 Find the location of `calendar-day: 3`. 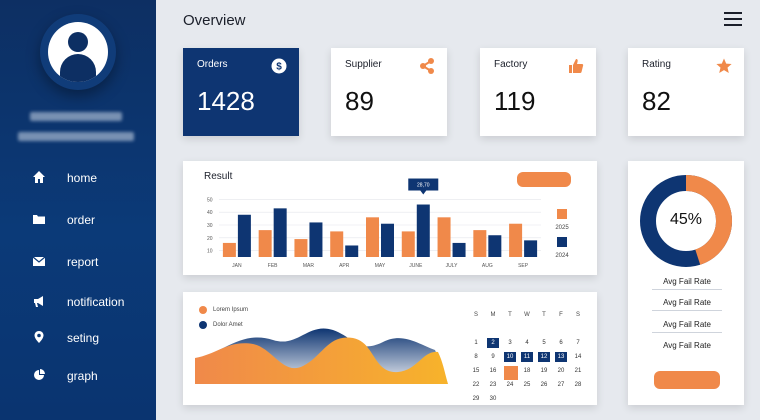

calendar-day: 3 is located at coordinates (510, 343).